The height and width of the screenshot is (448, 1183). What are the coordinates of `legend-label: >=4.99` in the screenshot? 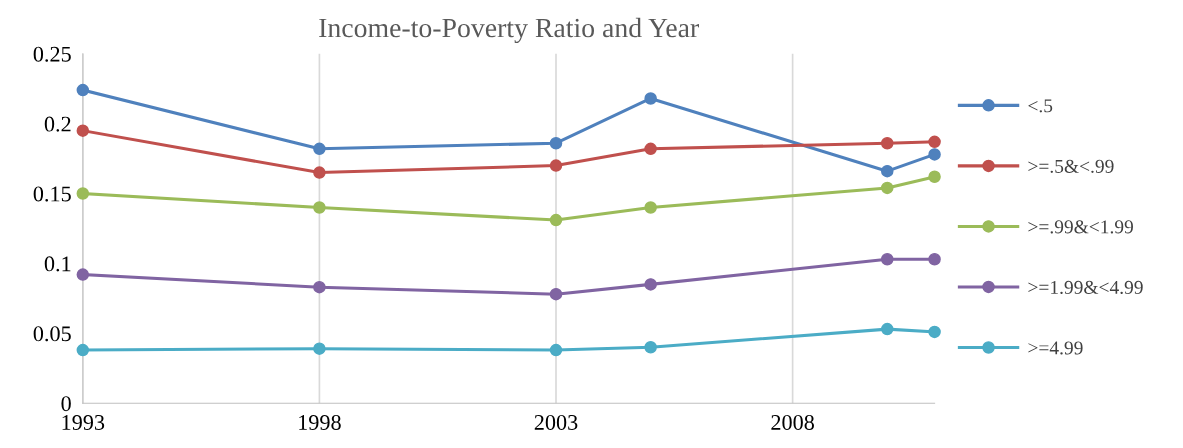 It's located at (1055, 348).